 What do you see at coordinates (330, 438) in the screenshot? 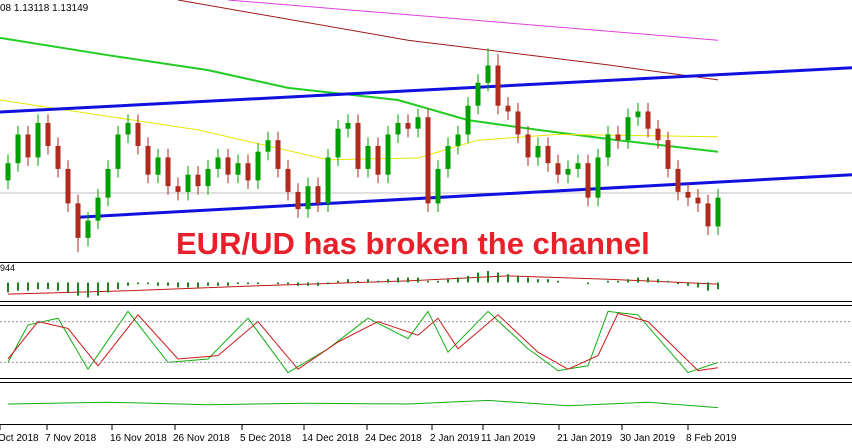
I see `x-tick-label: 14 Dec 2018` at bounding box center [330, 438].